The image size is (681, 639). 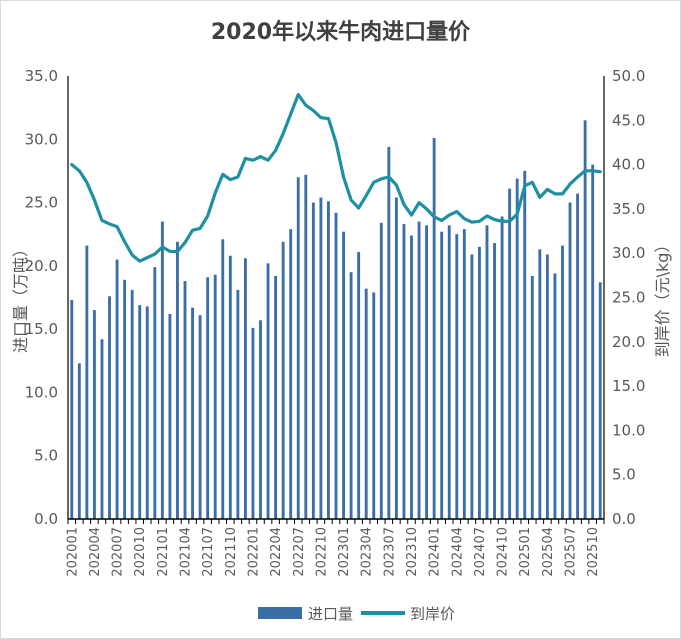 I want to click on y-left-tick-label: 30.0, so click(x=41, y=139).